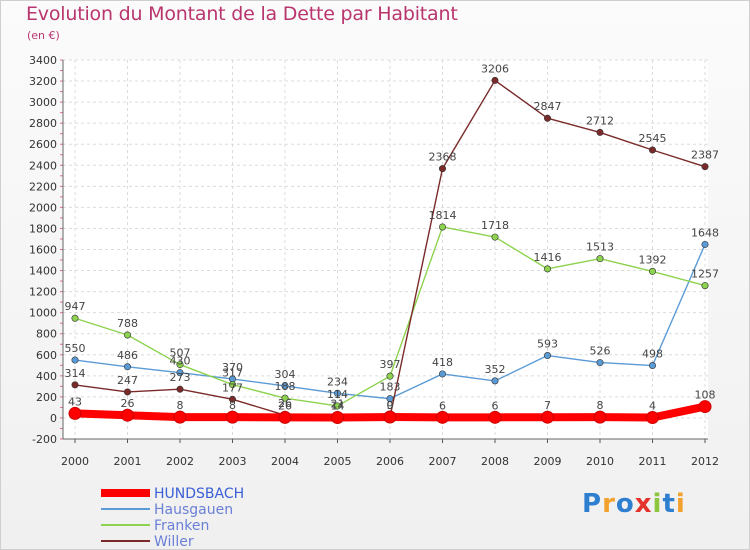 The image size is (750, 550). I want to click on data-label-willer: 21, so click(338, 404).